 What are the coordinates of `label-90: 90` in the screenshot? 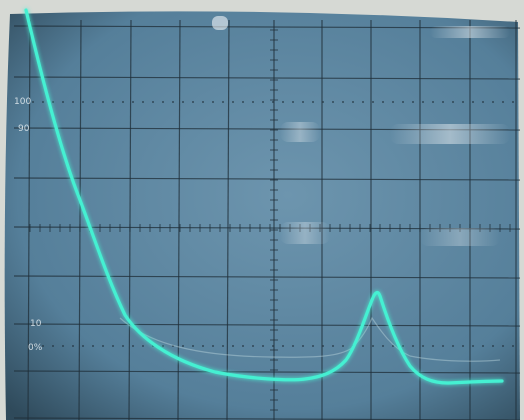 It's located at (24, 129).